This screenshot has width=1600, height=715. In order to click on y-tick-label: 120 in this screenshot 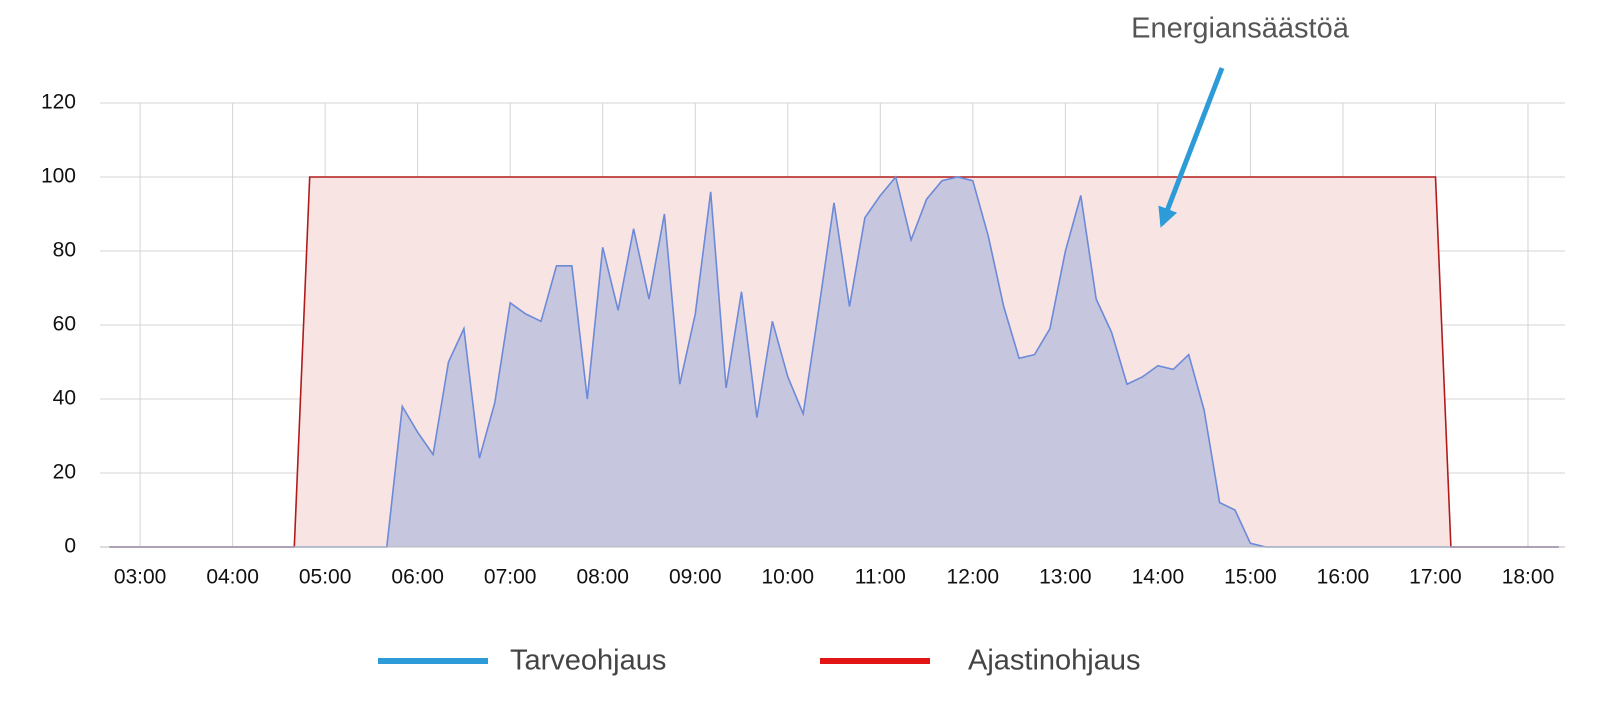, I will do `click(58, 102)`.